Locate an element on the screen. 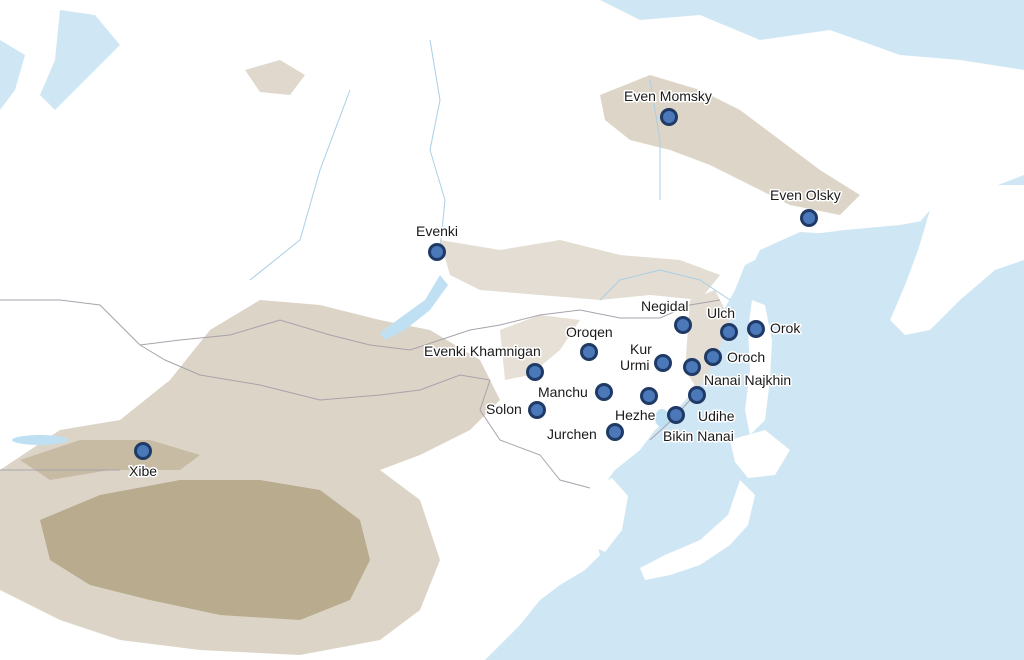 The image size is (1024, 660). site-udihe: Udihe is located at coordinates (701, 416).